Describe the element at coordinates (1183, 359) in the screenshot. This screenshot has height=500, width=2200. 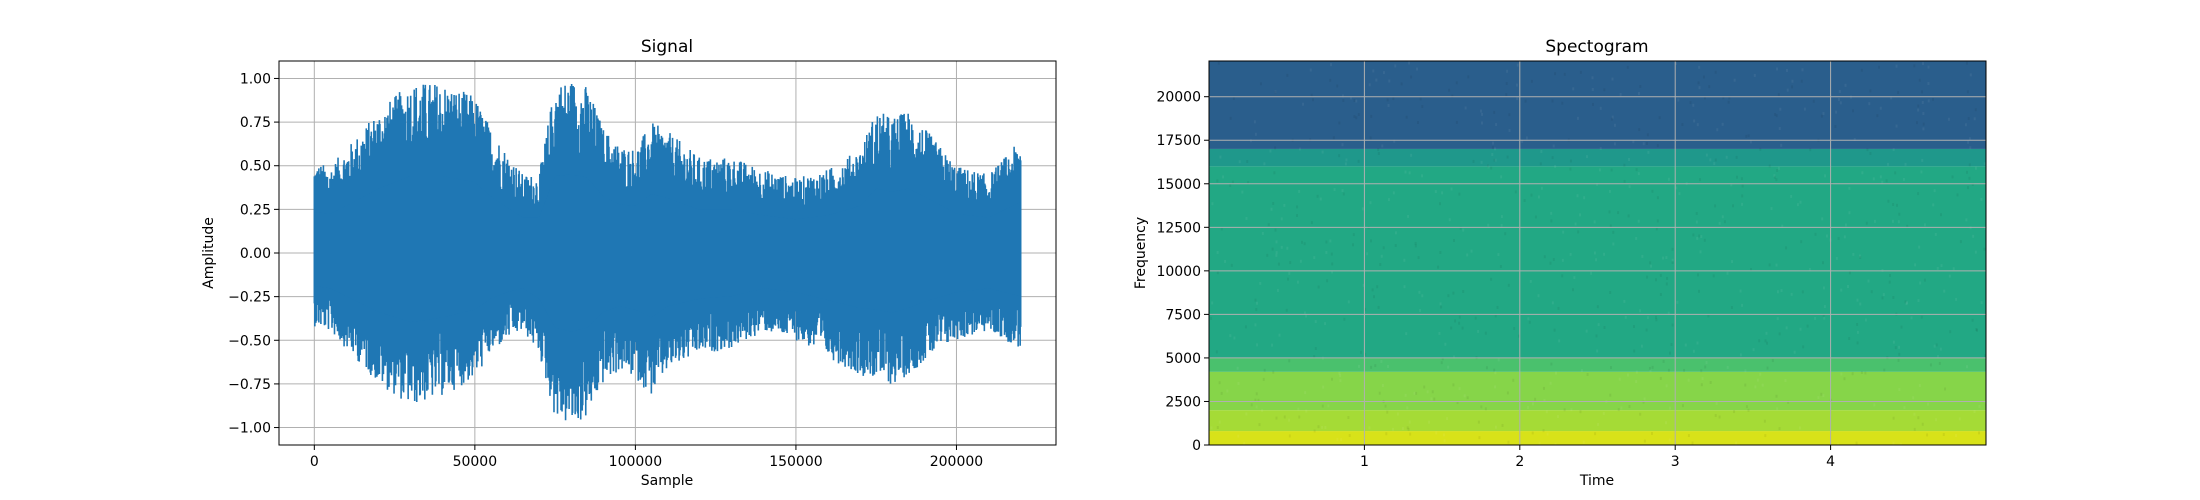
I see `spectrogram-y-tick-label: 5000` at that location.